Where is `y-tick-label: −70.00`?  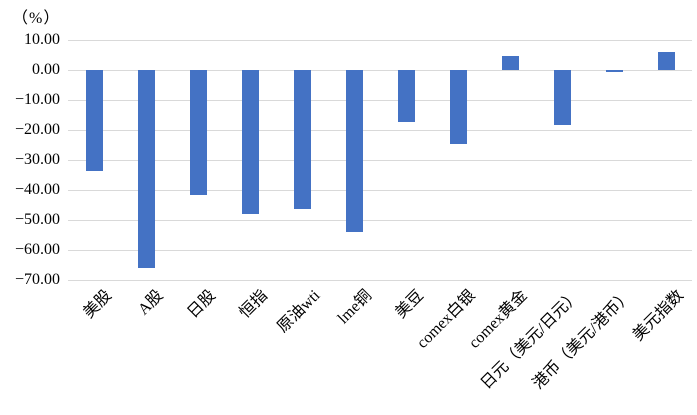 y-tick-label: −70.00 is located at coordinates (37, 279).